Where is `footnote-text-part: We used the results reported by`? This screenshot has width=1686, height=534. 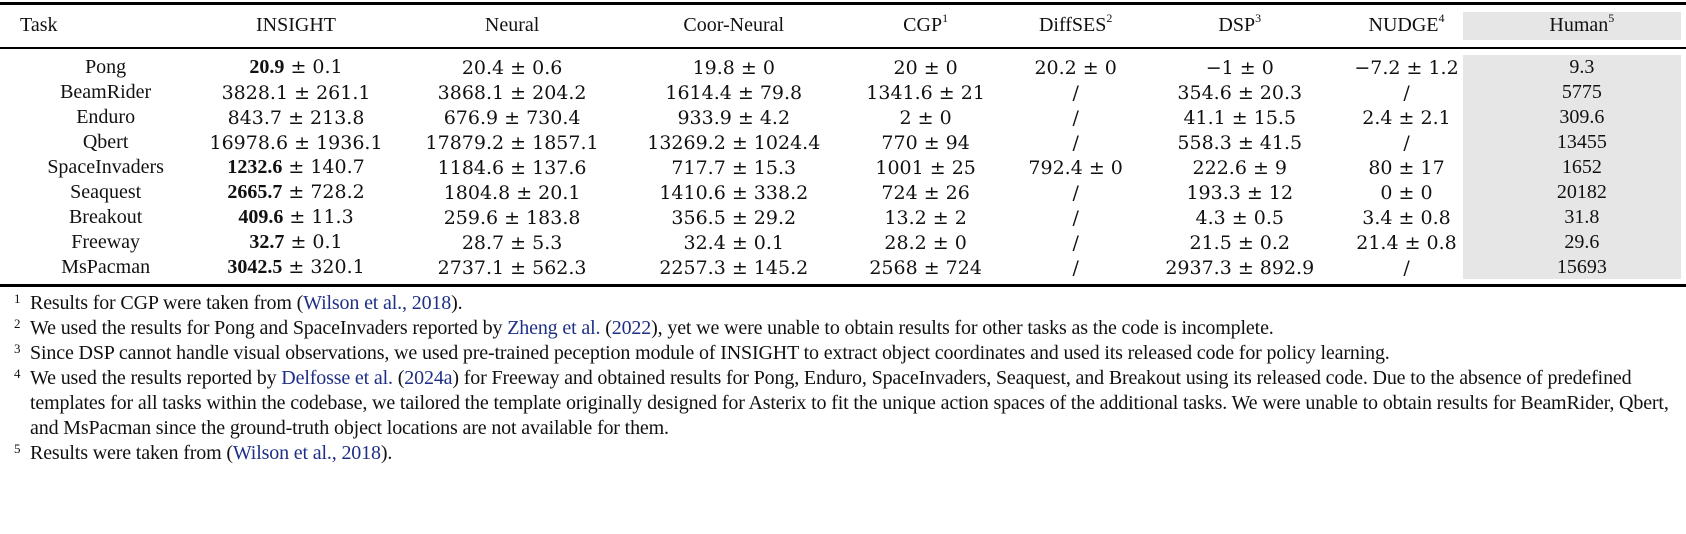
footnote-text-part: We used the results reported by is located at coordinates (156, 378).